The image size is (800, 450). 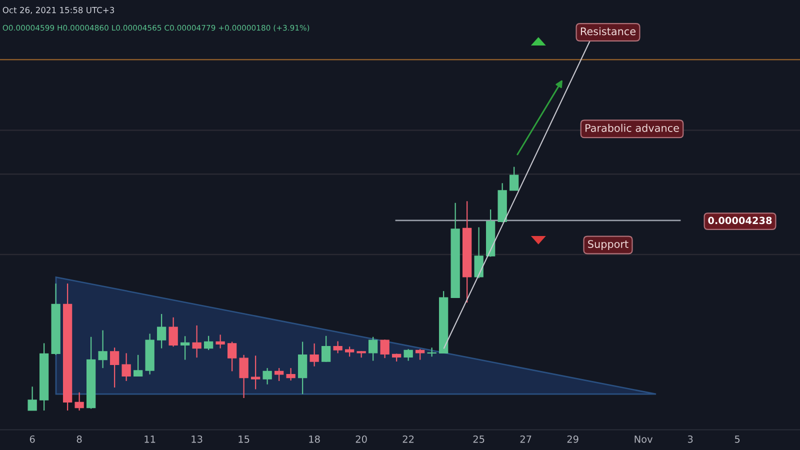 I want to click on x-tick-label: 13, so click(x=197, y=439).